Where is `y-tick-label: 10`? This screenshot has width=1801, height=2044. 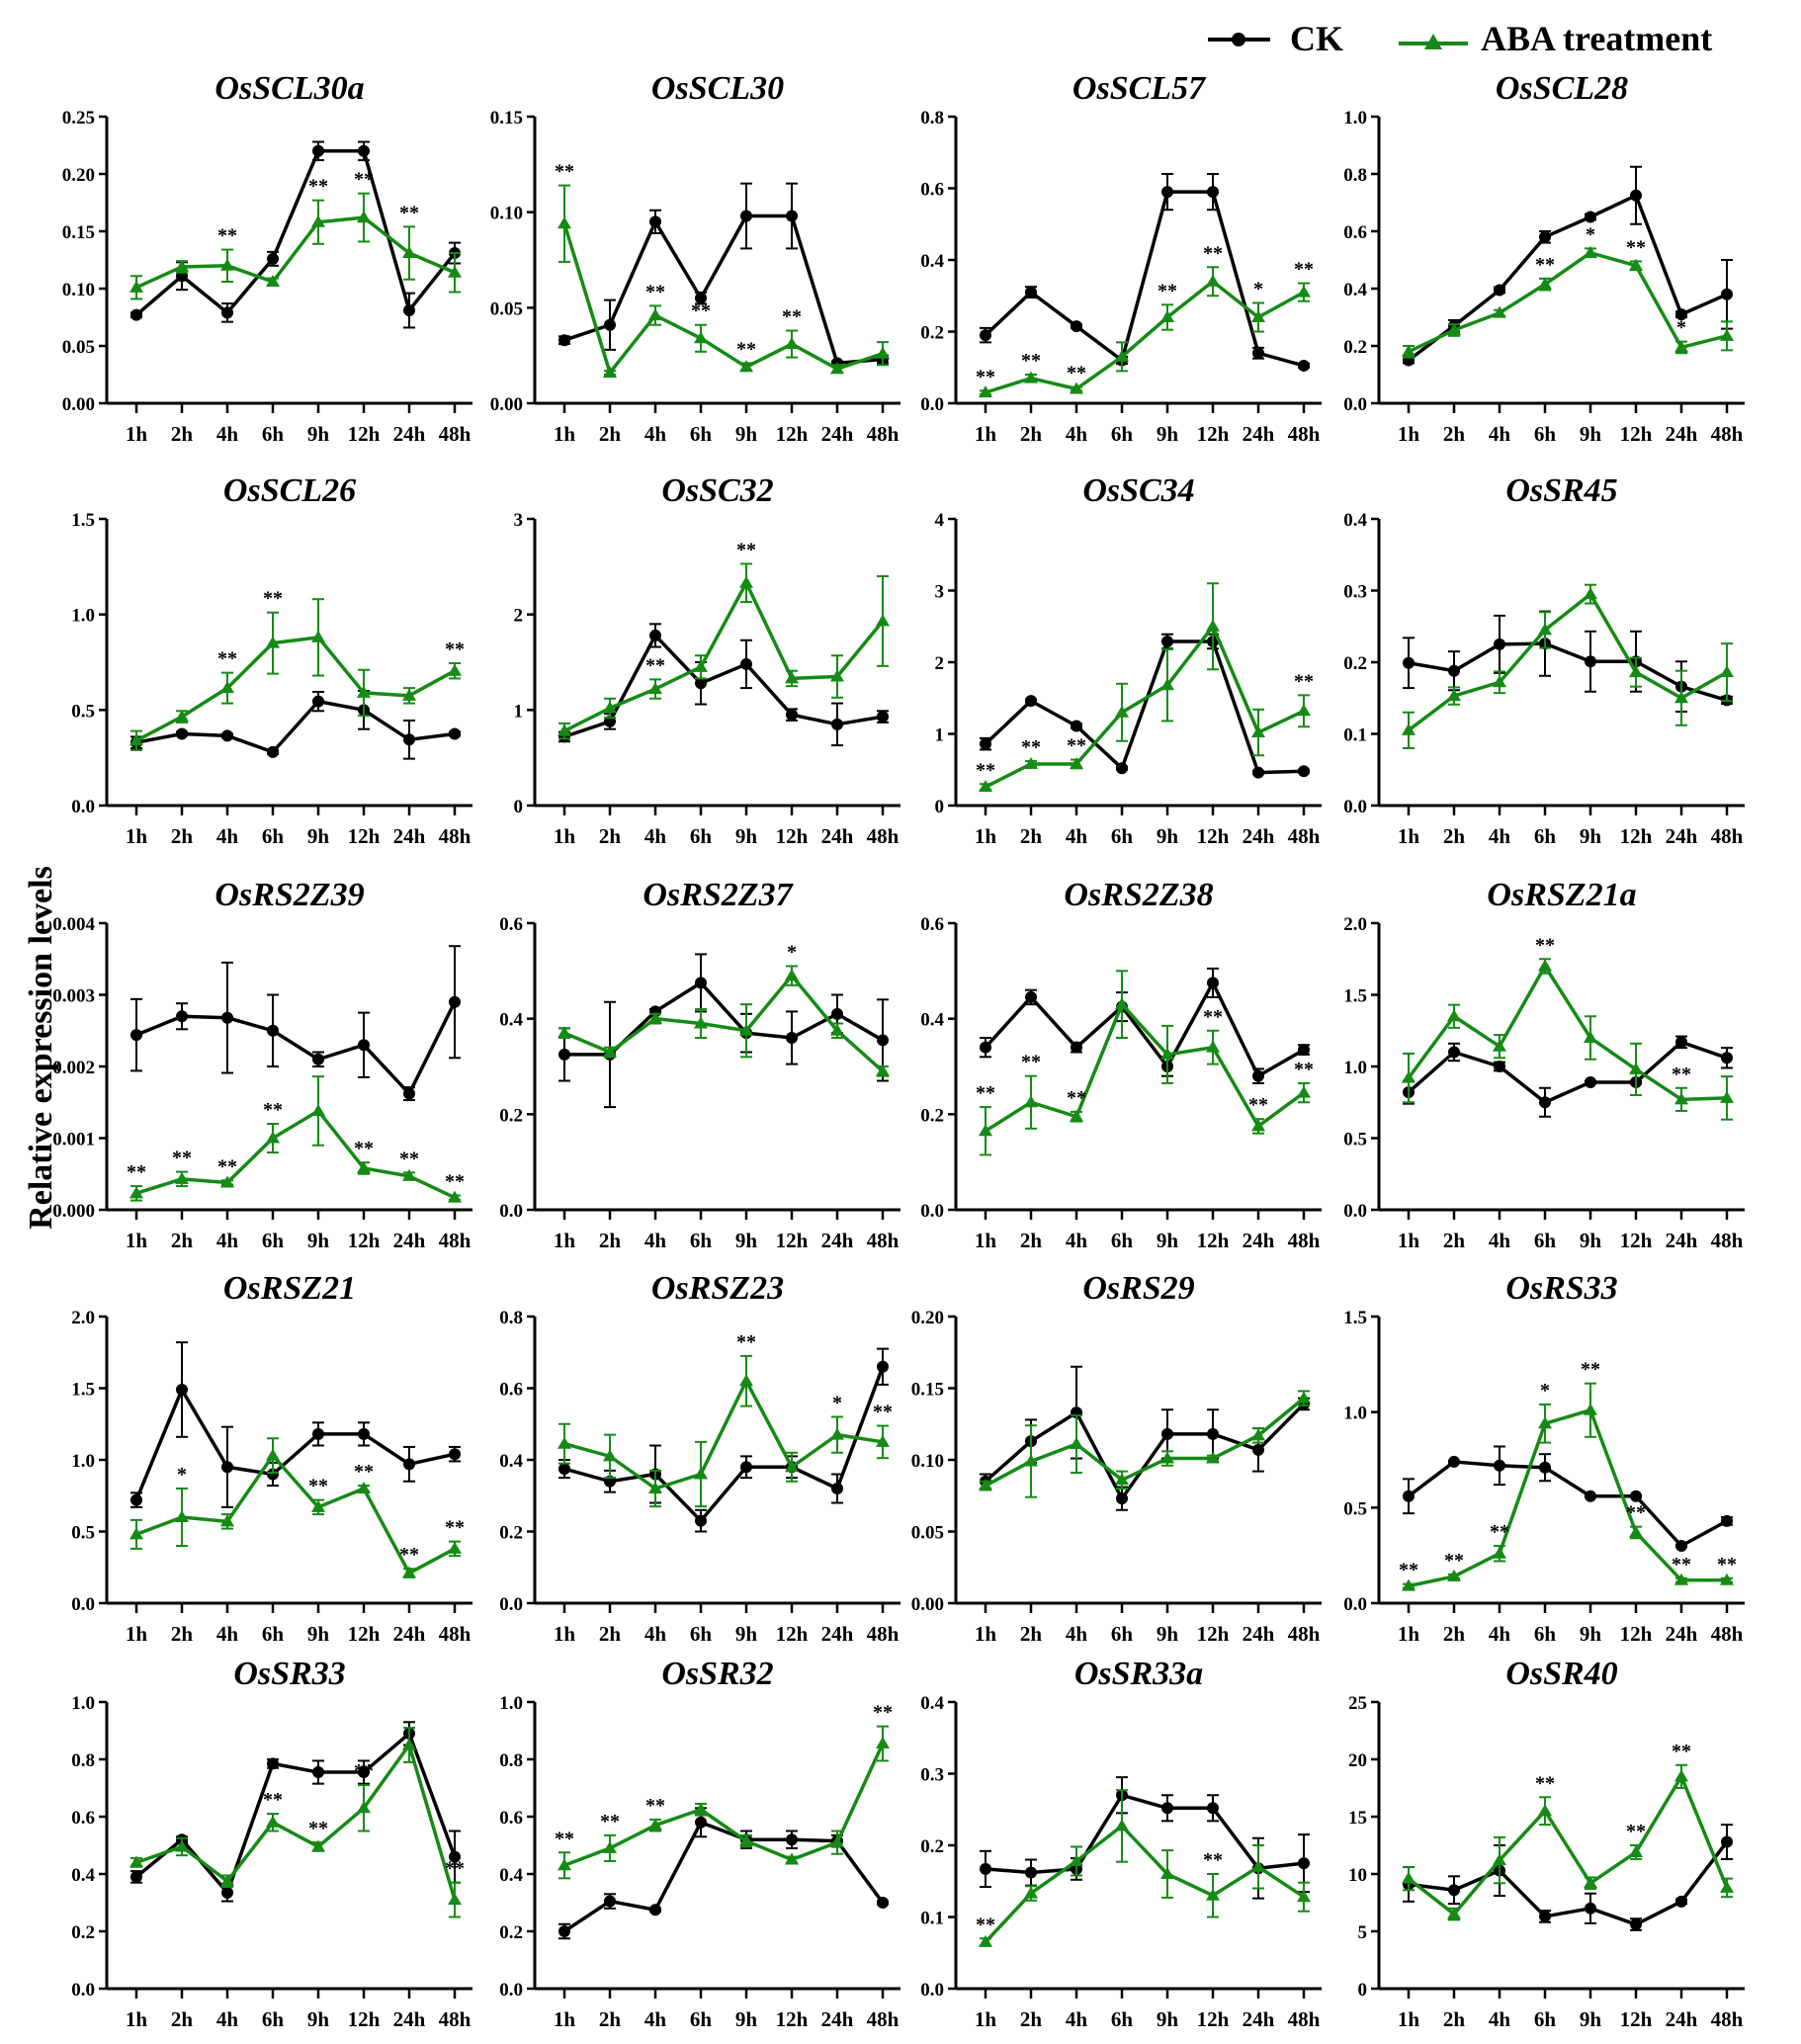
y-tick-label: 10 is located at coordinates (1357, 1875).